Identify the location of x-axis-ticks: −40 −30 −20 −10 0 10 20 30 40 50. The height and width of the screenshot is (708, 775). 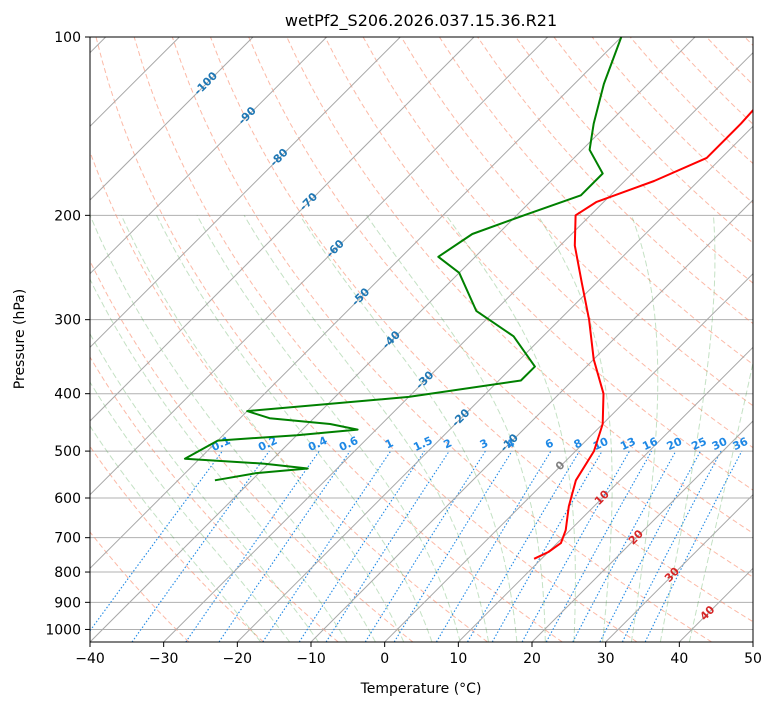
(418, 654).